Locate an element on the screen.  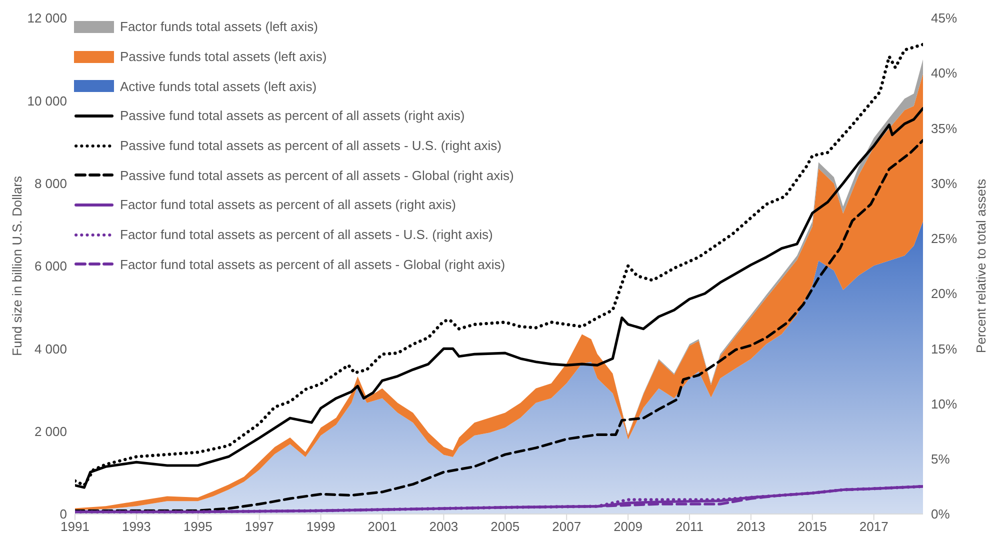
legend-label: Active funds total assets (left axis) is located at coordinates (218, 86).